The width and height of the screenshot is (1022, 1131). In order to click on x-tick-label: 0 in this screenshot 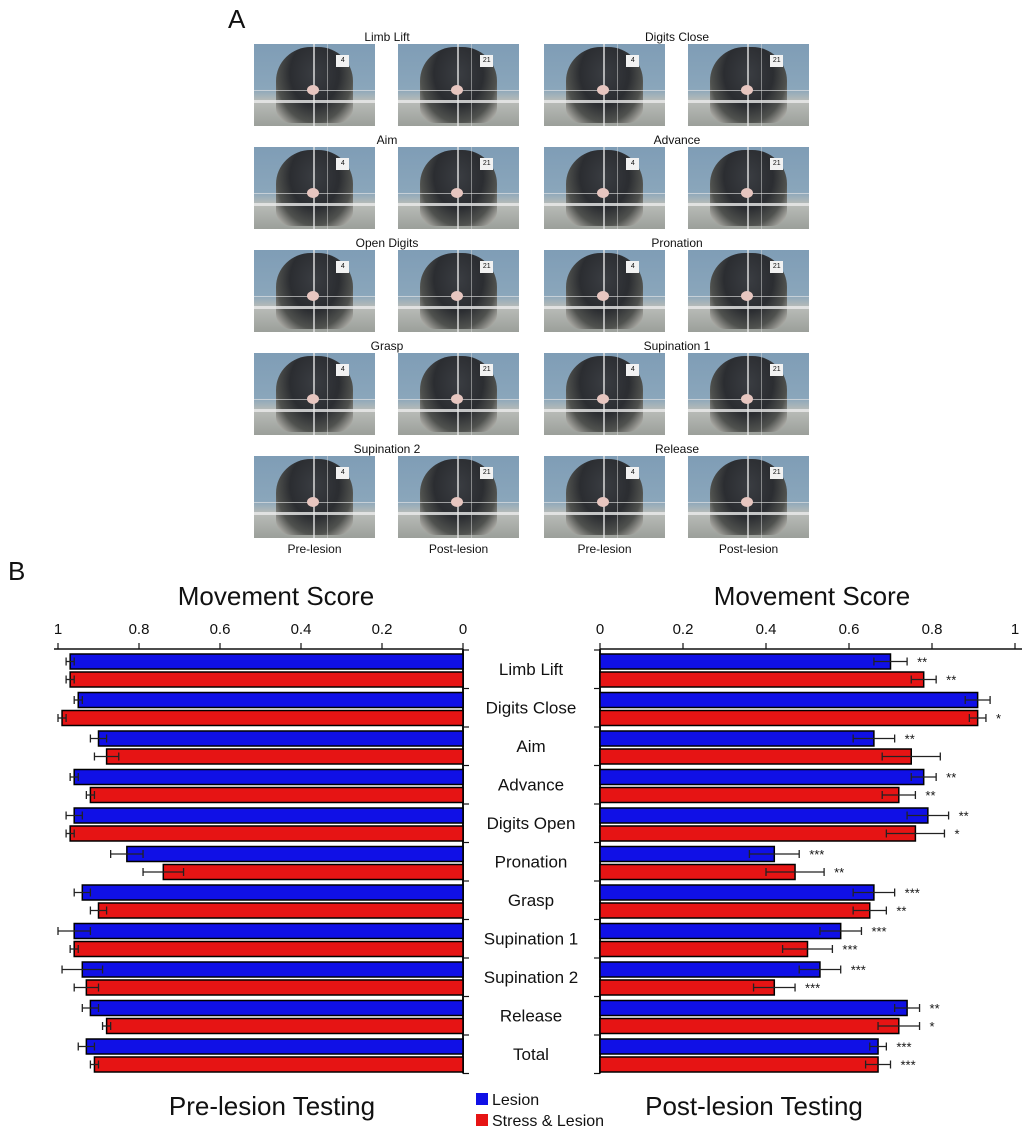, I will do `click(463, 629)`.